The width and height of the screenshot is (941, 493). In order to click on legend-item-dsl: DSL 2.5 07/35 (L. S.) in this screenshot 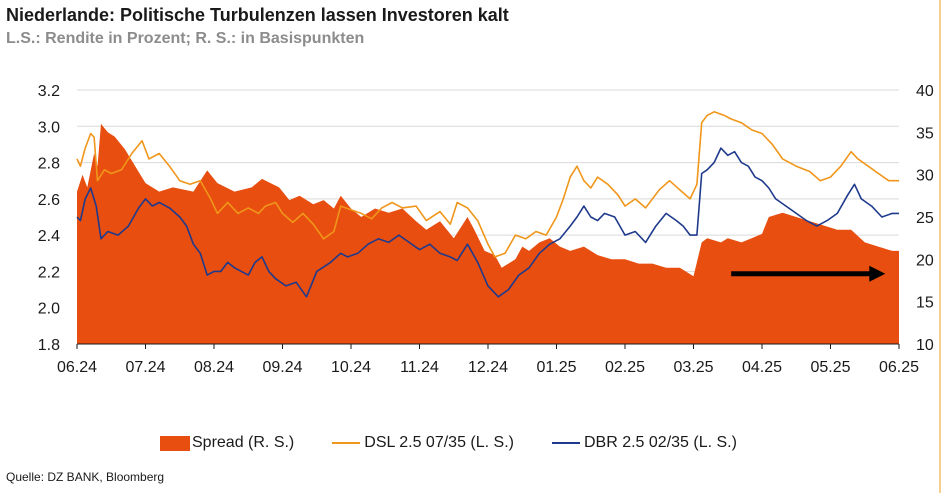, I will do `click(423, 443)`.